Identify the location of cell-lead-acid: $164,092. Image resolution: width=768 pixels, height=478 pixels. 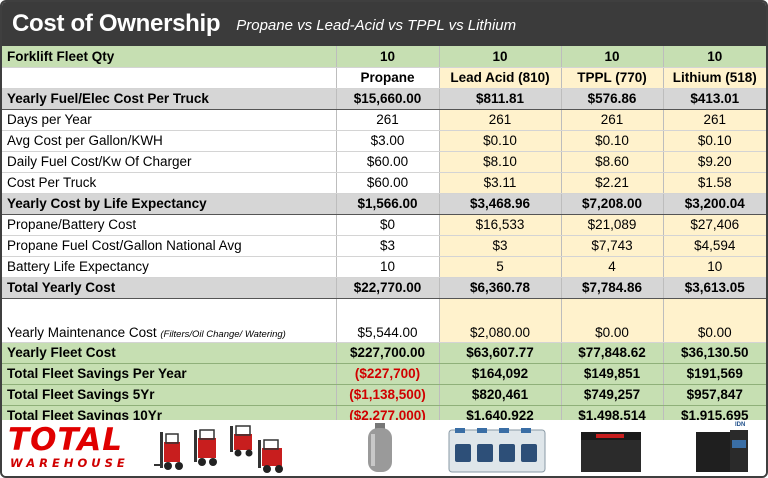
(500, 374).